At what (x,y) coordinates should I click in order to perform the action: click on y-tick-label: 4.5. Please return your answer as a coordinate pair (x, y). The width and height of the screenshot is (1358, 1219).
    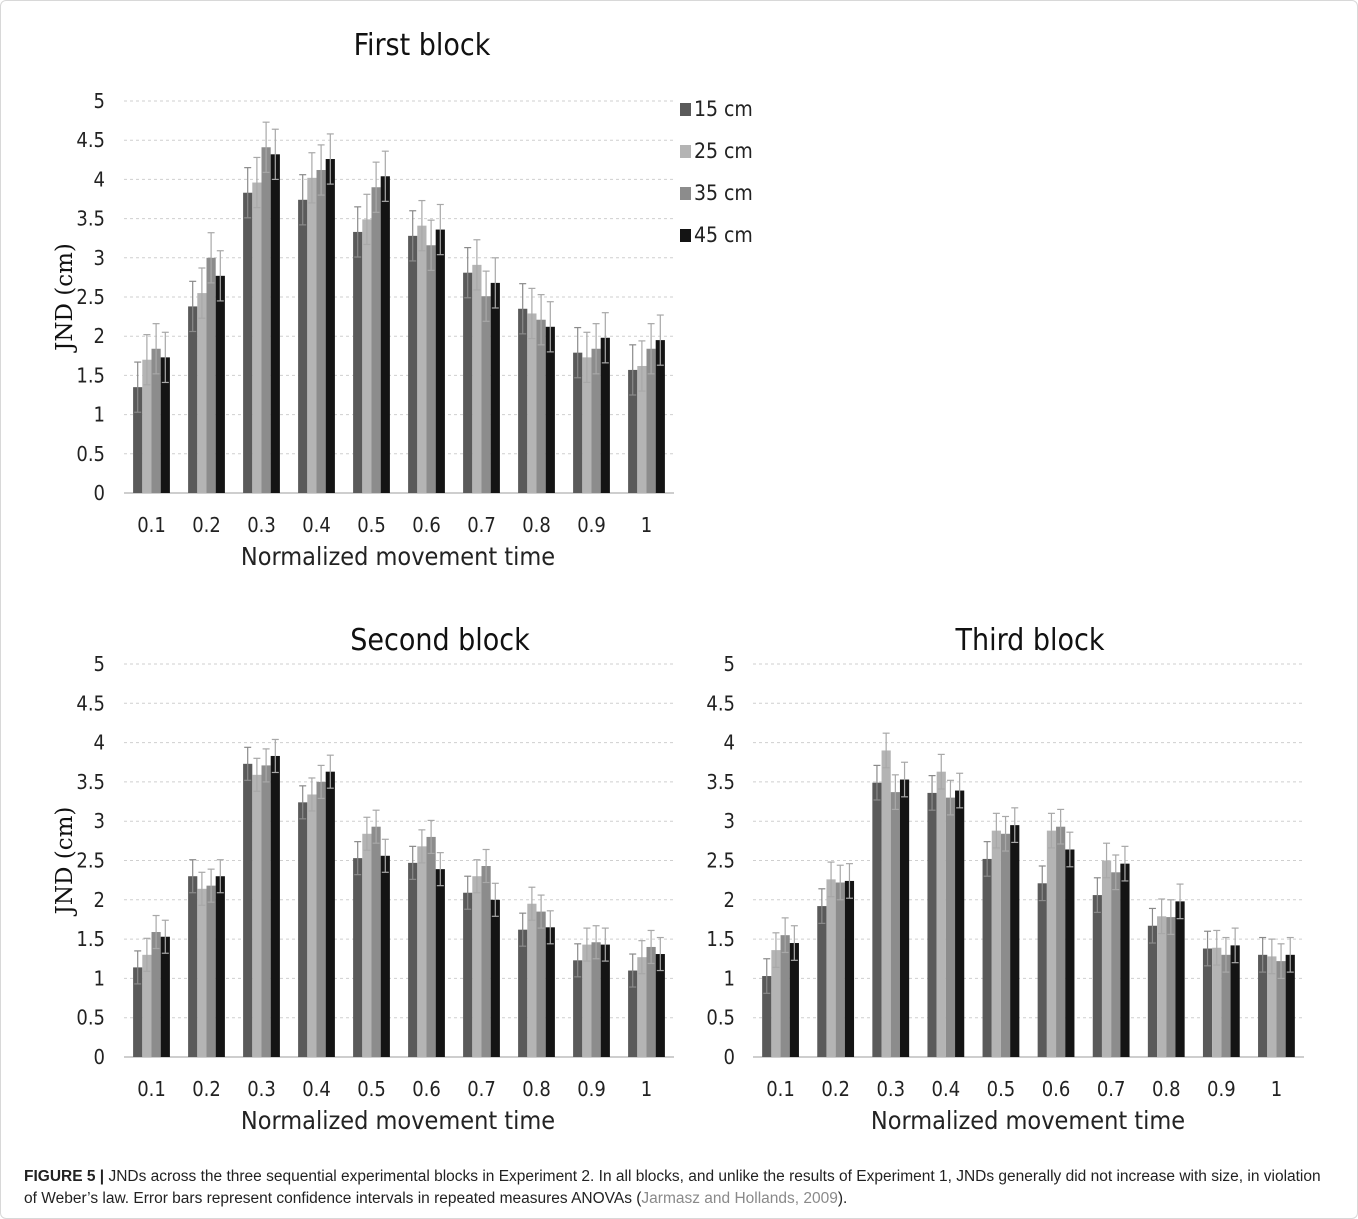
    Looking at the image, I should click on (720, 703).